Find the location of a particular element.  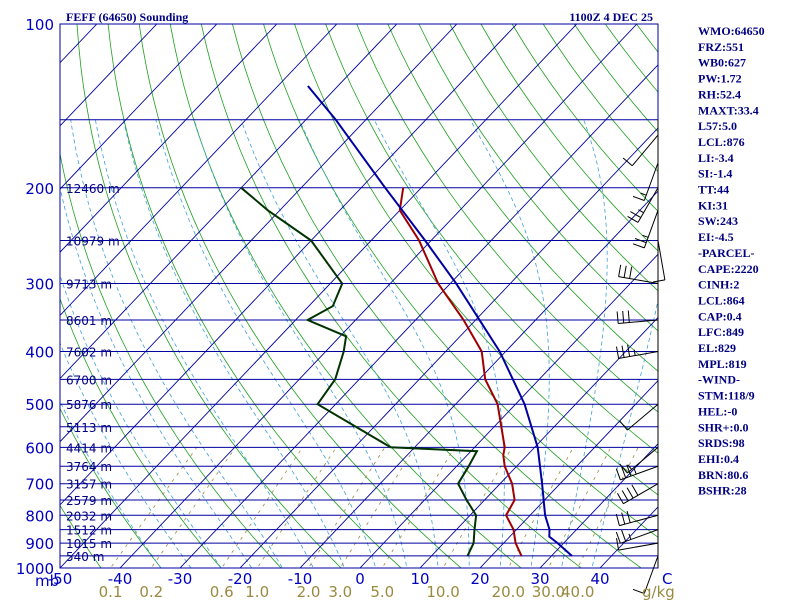

temperature-tick-label: -50 is located at coordinates (60, 579).